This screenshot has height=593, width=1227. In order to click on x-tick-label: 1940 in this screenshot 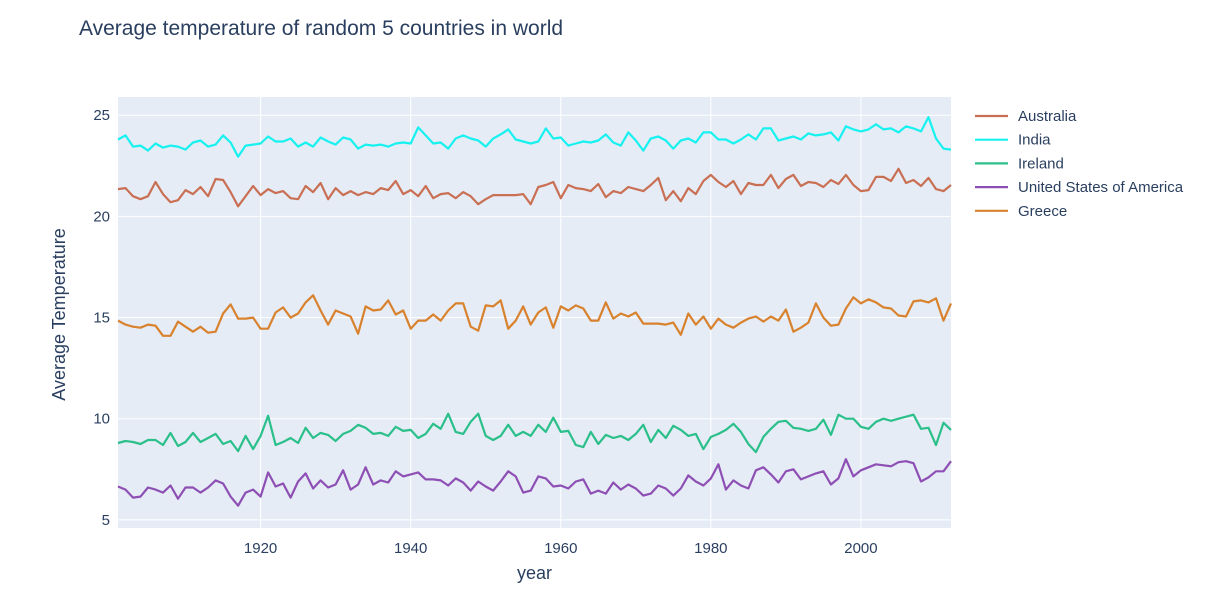, I will do `click(410, 548)`.